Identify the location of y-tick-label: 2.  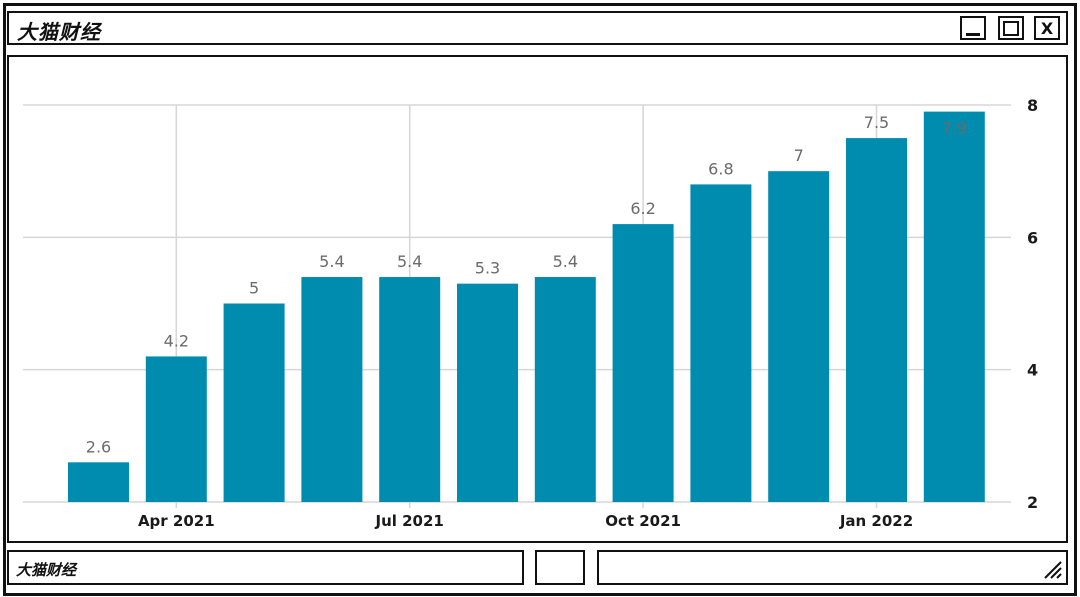
(1032, 502).